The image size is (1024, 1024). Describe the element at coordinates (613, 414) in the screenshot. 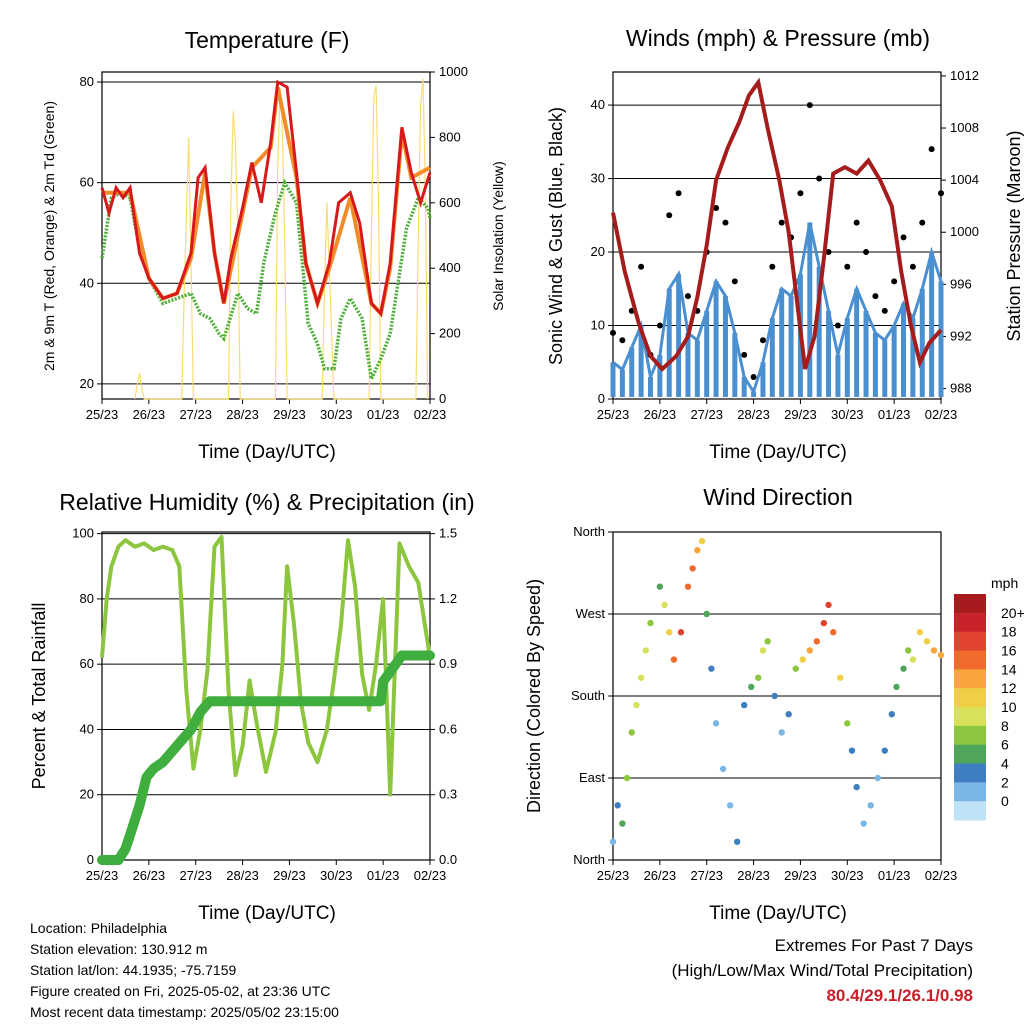

I see `x-tick-label: 25/23` at that location.